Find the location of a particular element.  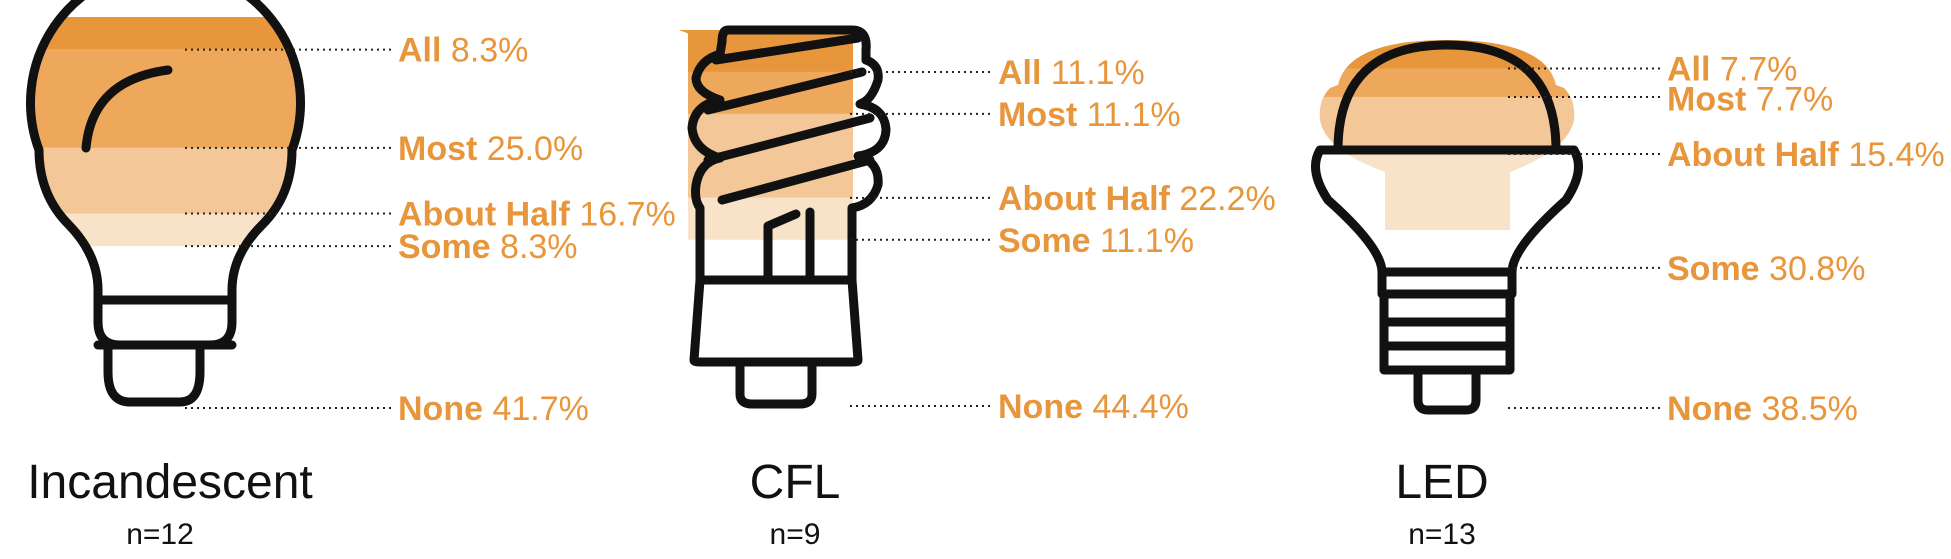

segment-value: 16.7% is located at coordinates (627, 215).